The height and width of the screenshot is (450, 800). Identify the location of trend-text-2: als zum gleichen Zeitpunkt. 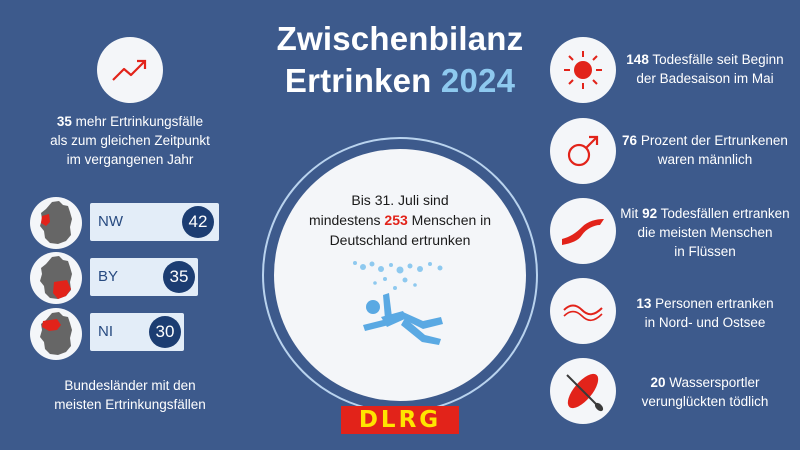
(130, 140).